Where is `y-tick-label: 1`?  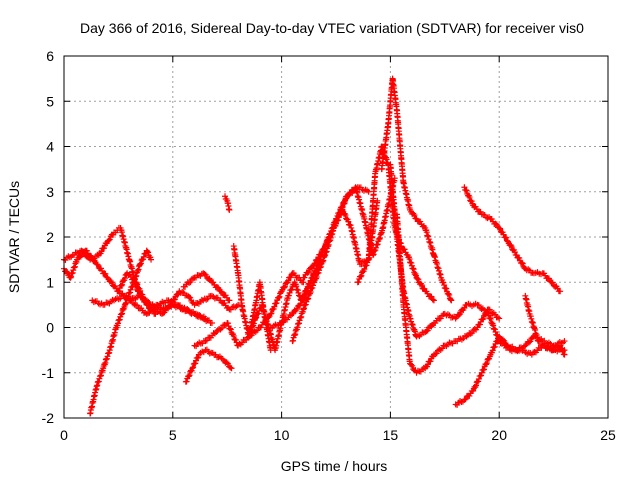 y-tick-label: 1 is located at coordinates (50, 282).